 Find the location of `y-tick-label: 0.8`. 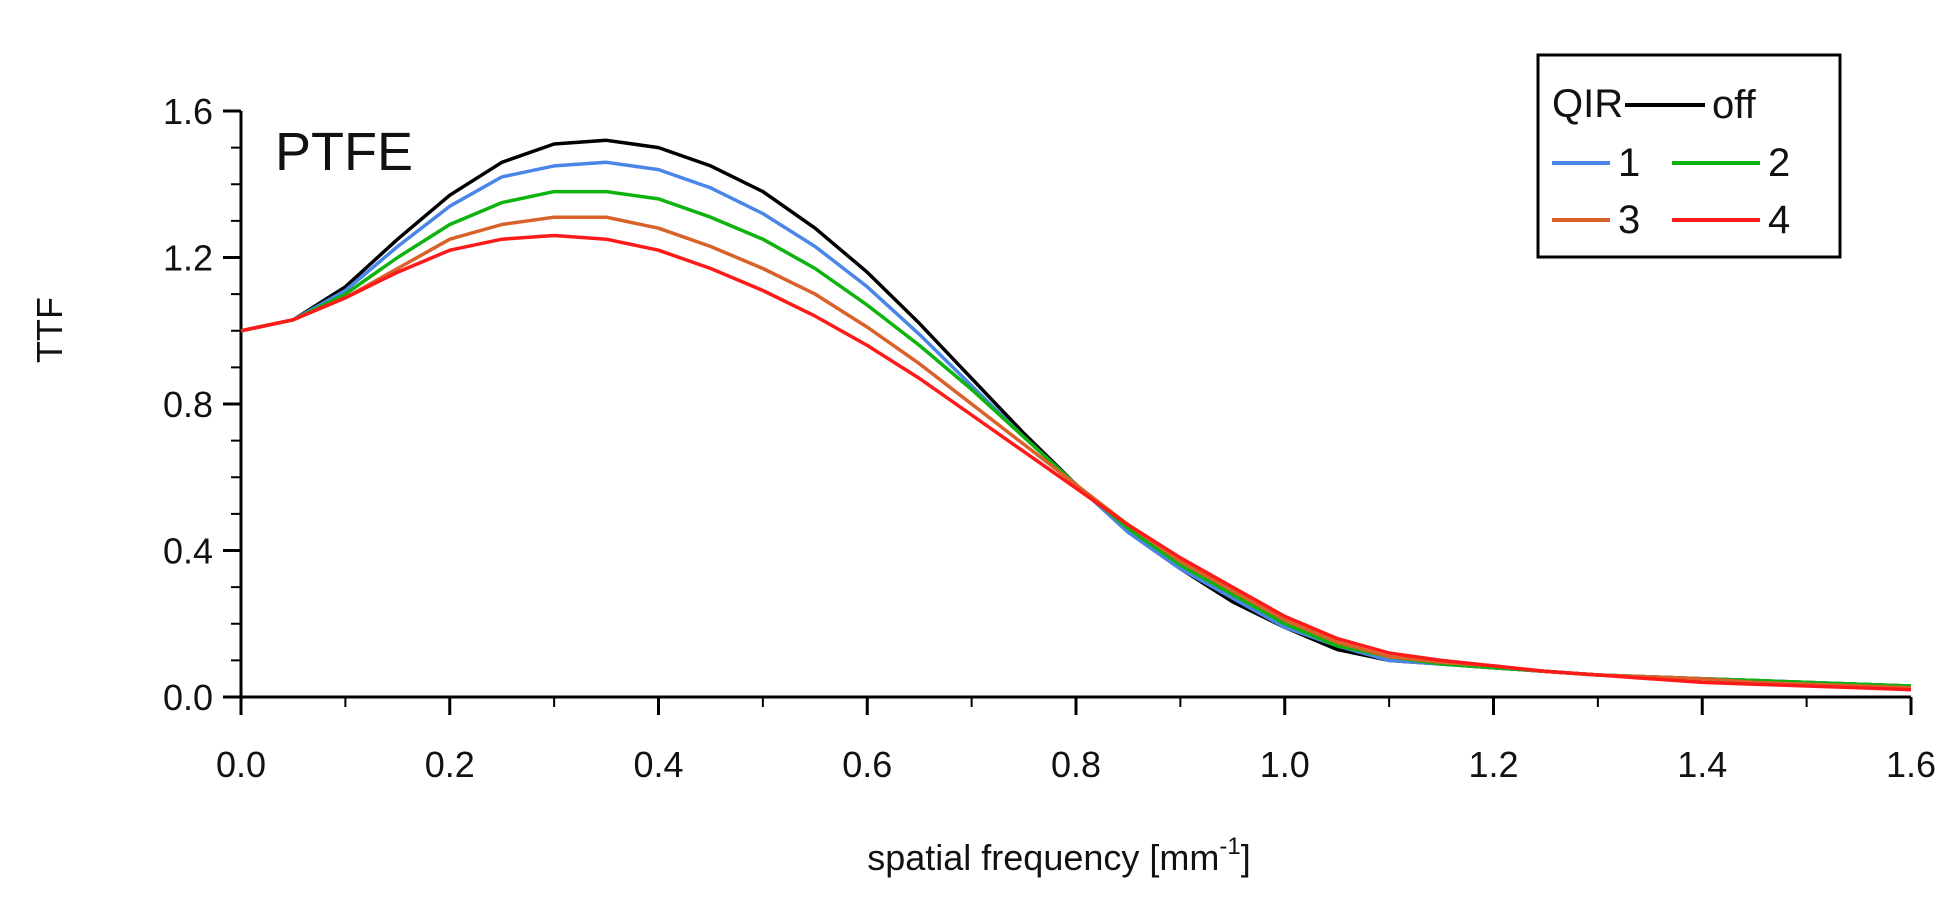

y-tick-label: 0.8 is located at coordinates (188, 404).